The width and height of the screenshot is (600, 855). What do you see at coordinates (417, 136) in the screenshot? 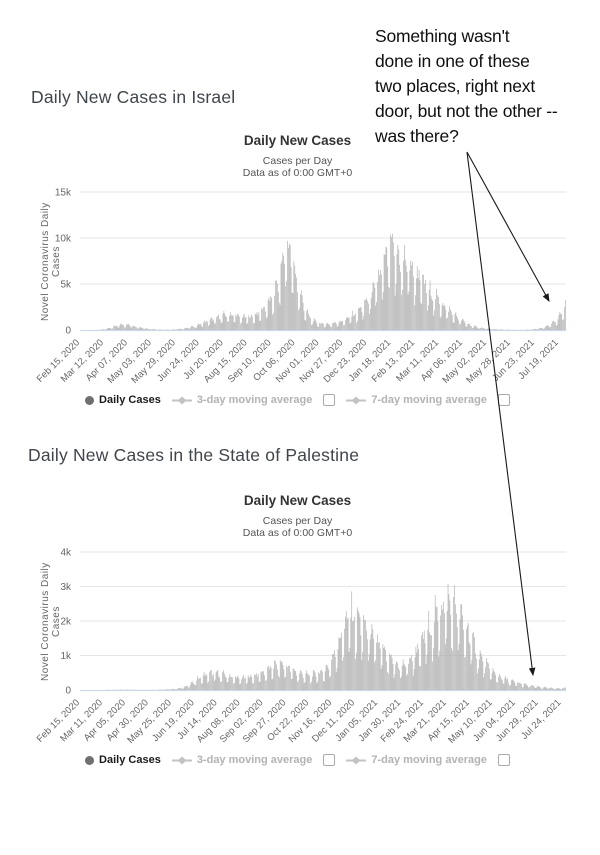
I see `annotation-line: was there?` at bounding box center [417, 136].